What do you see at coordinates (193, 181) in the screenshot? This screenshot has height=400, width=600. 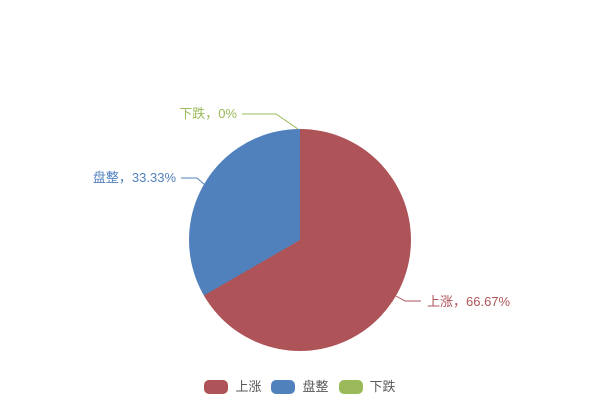 I see `label-line-flat` at bounding box center [193, 181].